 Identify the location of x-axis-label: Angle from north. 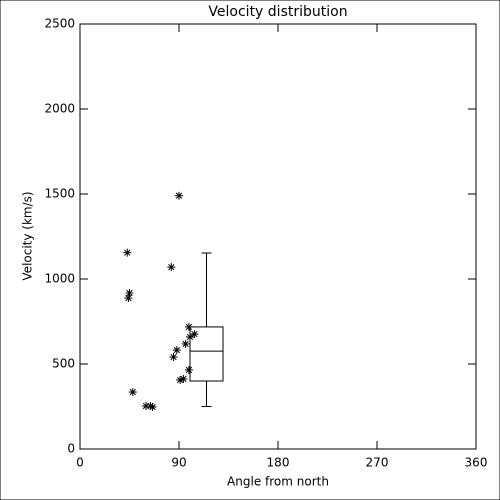
(278, 482).